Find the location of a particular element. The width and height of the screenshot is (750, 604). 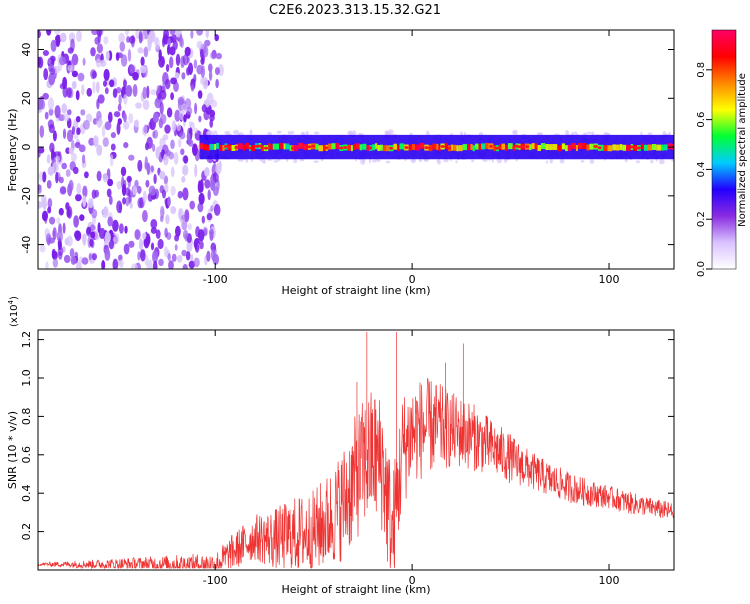

spectrogram-ytick-label: 0 is located at coordinates (26, 147).